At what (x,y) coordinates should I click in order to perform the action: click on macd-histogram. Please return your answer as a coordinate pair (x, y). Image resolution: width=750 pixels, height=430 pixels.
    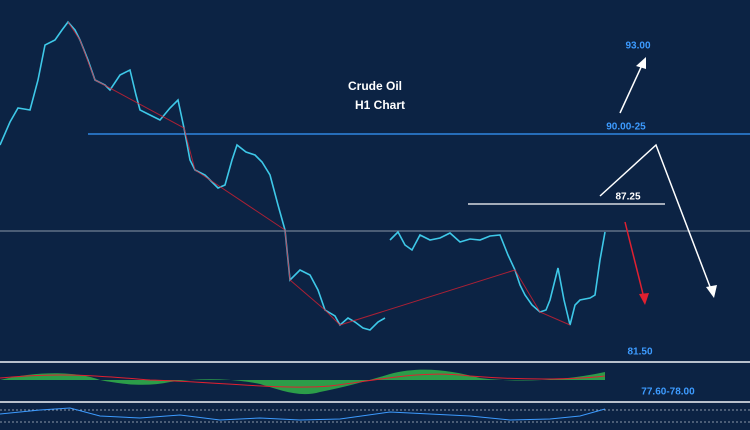
    Looking at the image, I should click on (302, 382).